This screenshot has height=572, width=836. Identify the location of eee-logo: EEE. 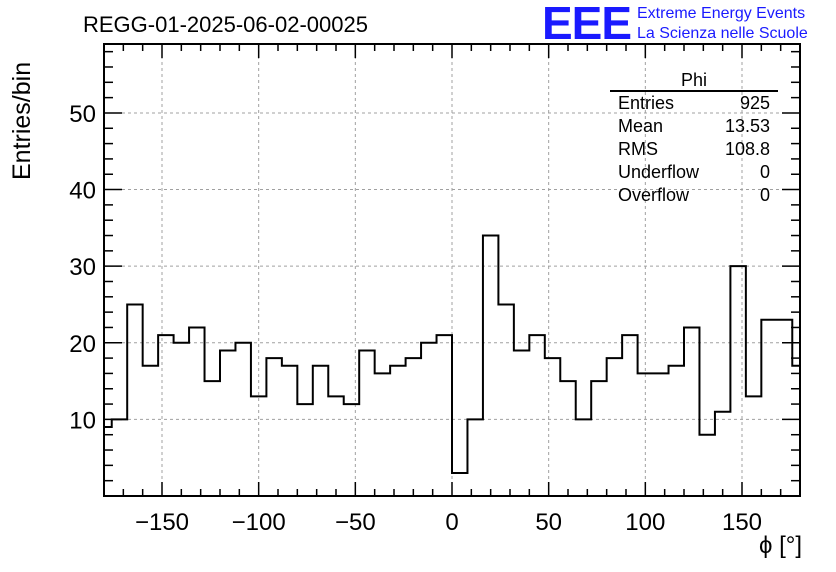
(587, 24).